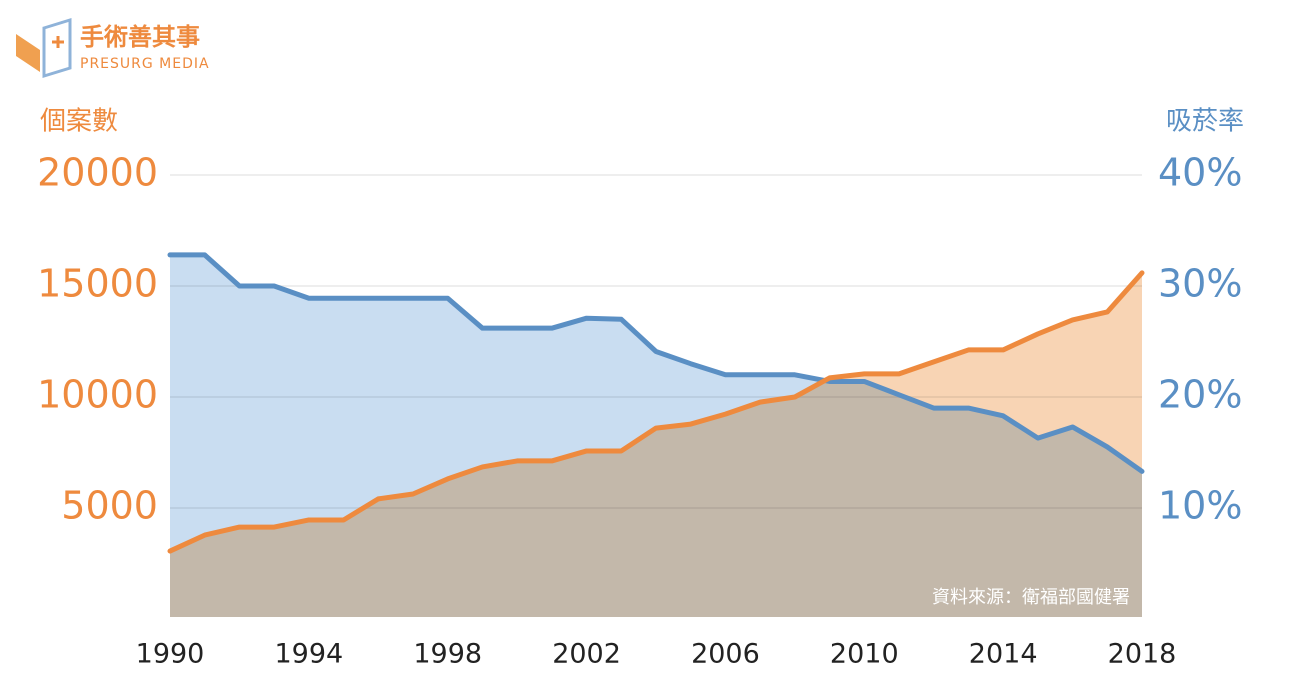  Describe the element at coordinates (725, 654) in the screenshot. I see `x-tick-label: 2006` at that location.